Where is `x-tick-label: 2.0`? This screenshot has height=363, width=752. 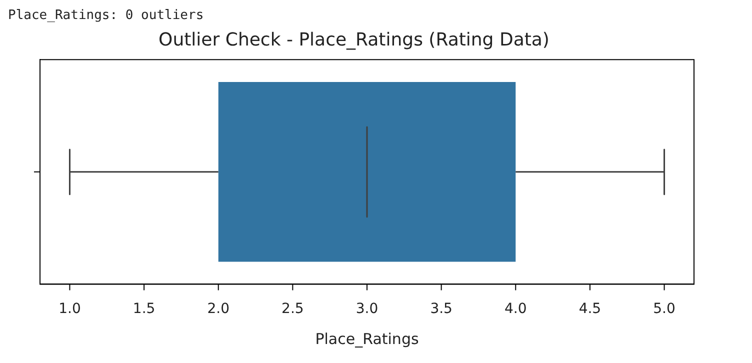 x-tick-label: 2.0 is located at coordinates (218, 309).